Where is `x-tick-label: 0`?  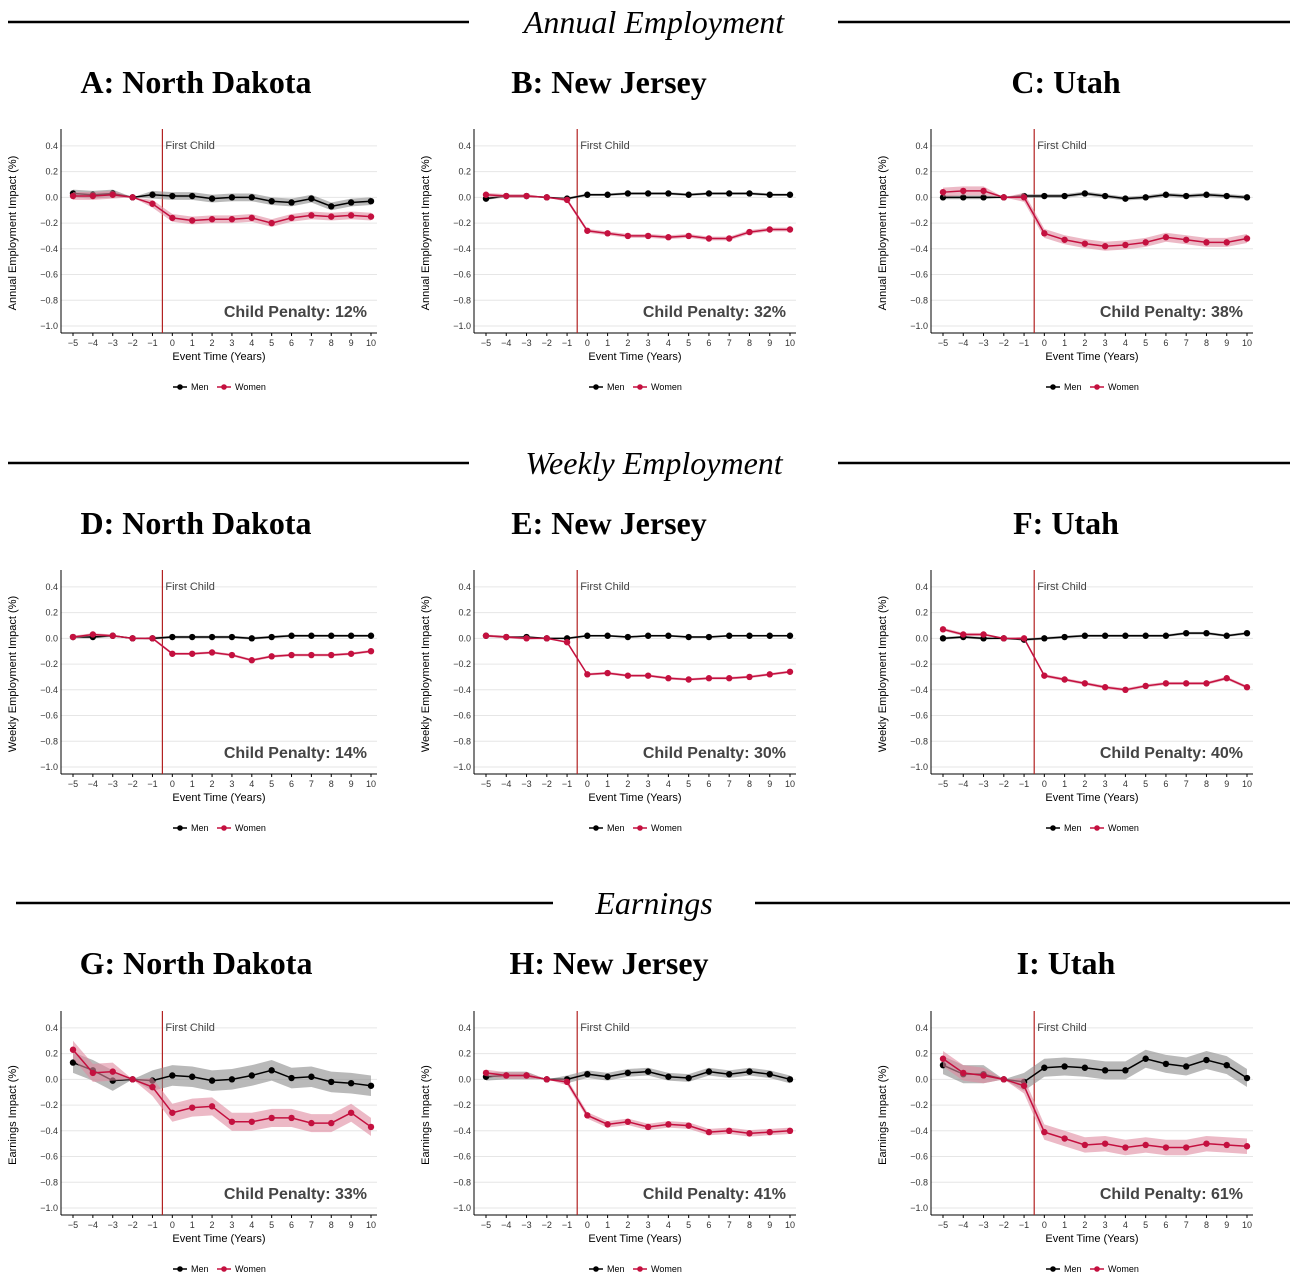
x-tick-label: 0 is located at coordinates (1044, 1225).